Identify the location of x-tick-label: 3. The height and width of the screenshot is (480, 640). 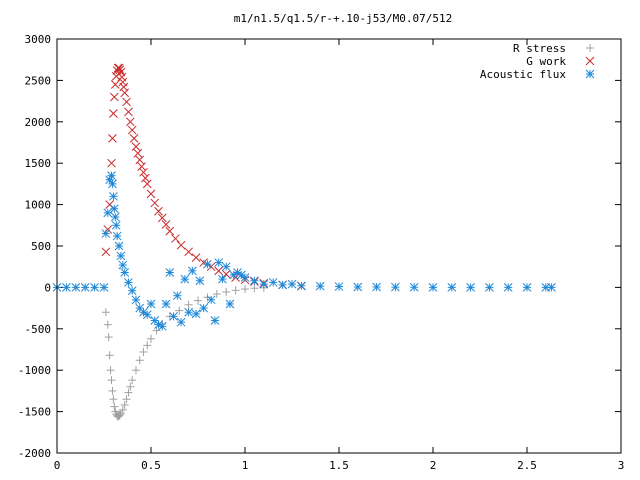
(621, 465).